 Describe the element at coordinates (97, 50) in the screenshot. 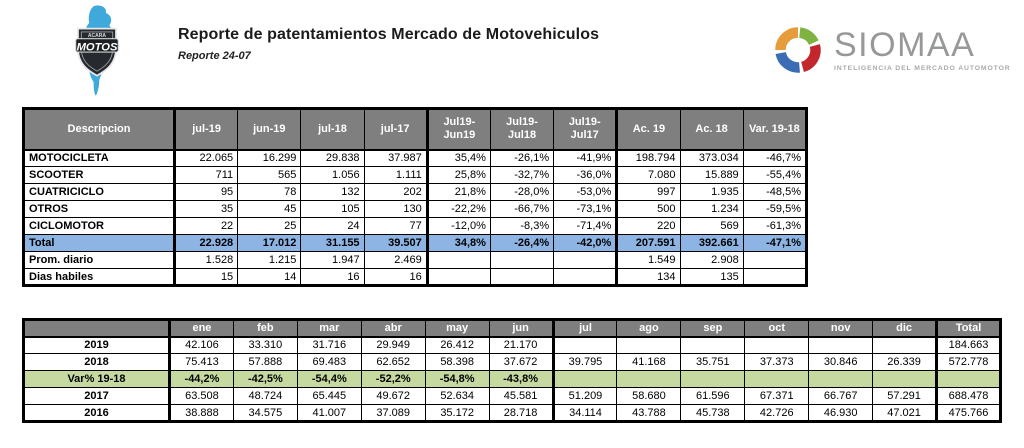

I see `acara-motos-logo-graphic: ACARA MOTOS` at that location.